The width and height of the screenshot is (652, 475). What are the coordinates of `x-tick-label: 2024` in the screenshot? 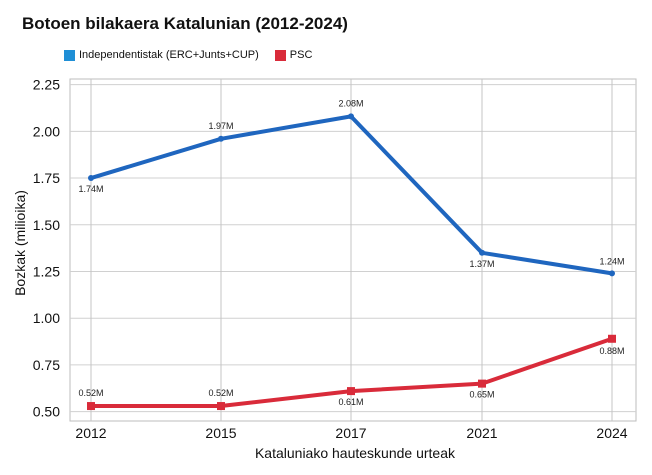 It's located at (611, 433).